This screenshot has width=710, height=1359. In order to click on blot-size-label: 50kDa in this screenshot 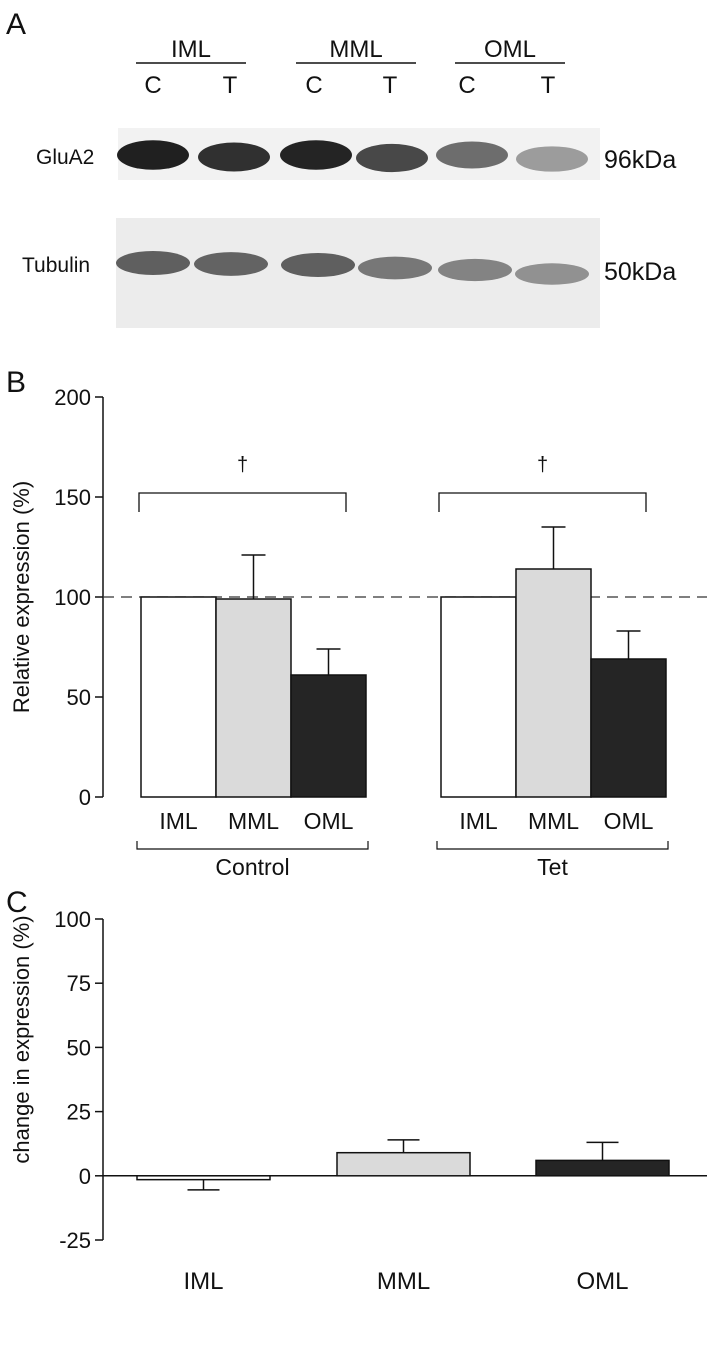, I will do `click(640, 272)`.